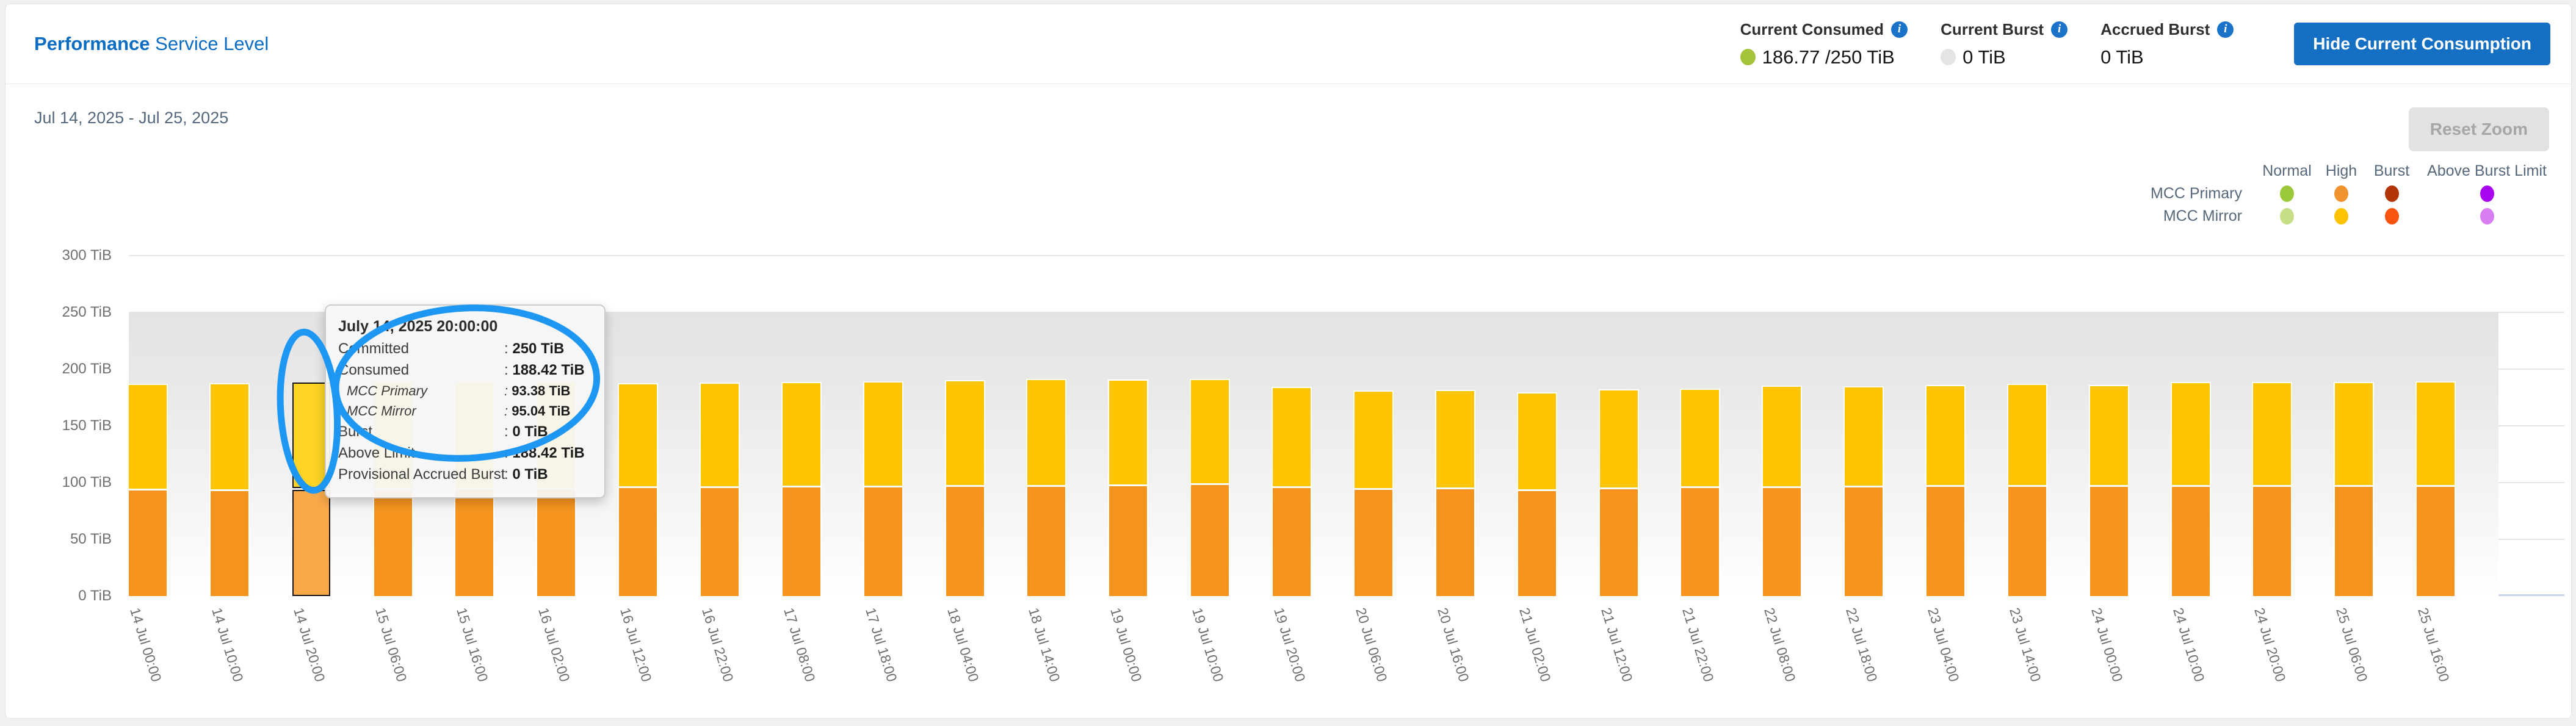 The image size is (2576, 726). I want to click on bar-16 Jul 12:00, so click(638, 426).